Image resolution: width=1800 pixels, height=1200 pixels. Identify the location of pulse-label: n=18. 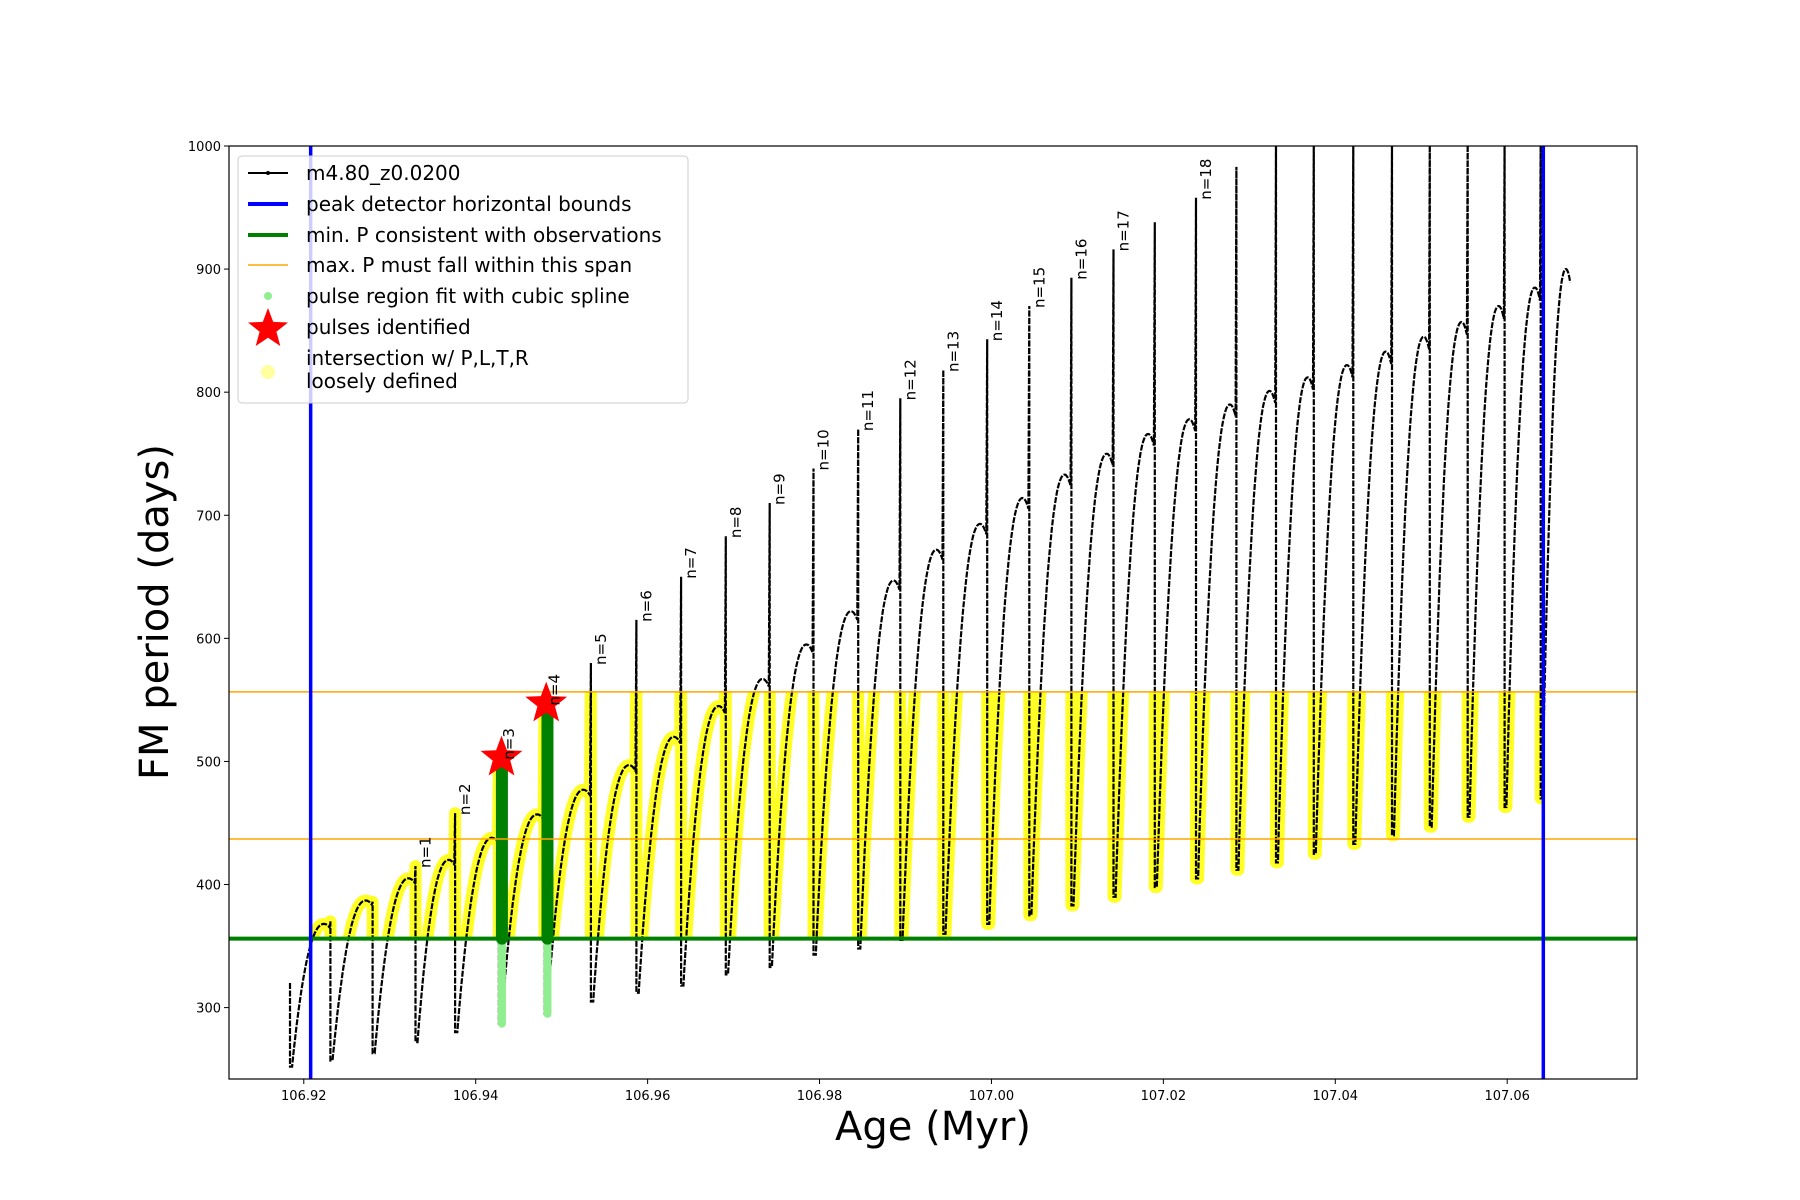
(1206, 179).